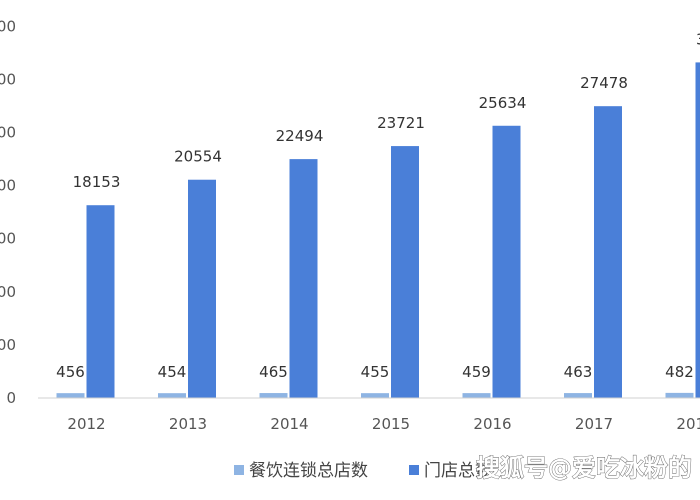 This screenshot has width=700, height=500. I want to click on data-label-series-2: 18153, so click(97, 182).